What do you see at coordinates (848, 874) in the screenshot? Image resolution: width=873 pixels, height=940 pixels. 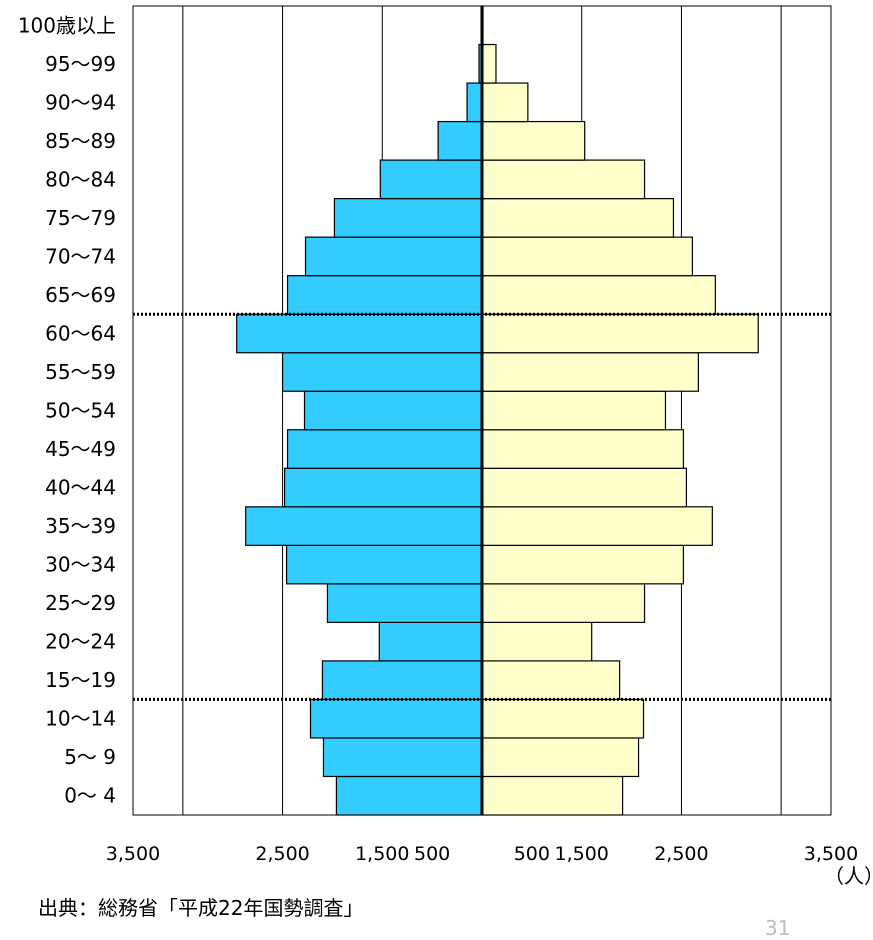 I see `unit-label: （人）` at bounding box center [848, 874].